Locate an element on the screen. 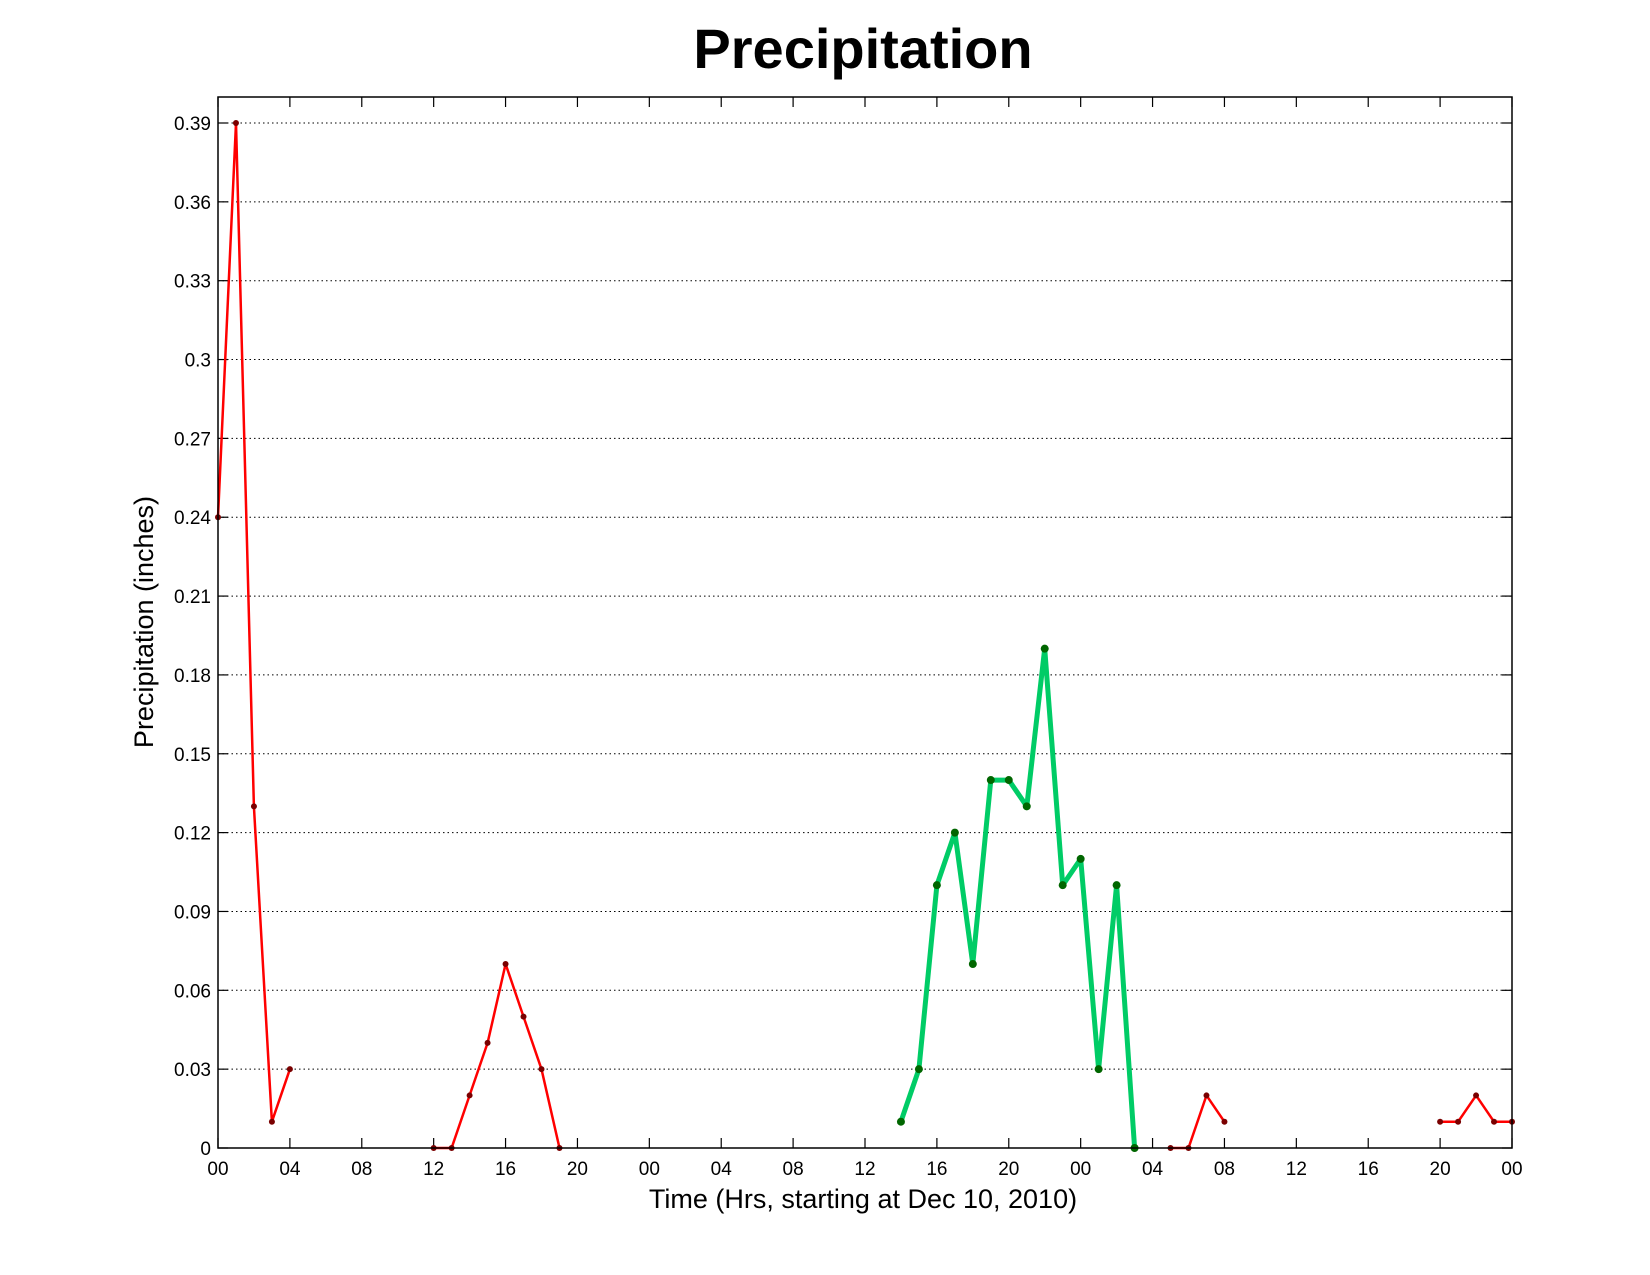 The width and height of the screenshot is (1650, 1275). y-tick-label: 0.3 is located at coordinates (198, 361).